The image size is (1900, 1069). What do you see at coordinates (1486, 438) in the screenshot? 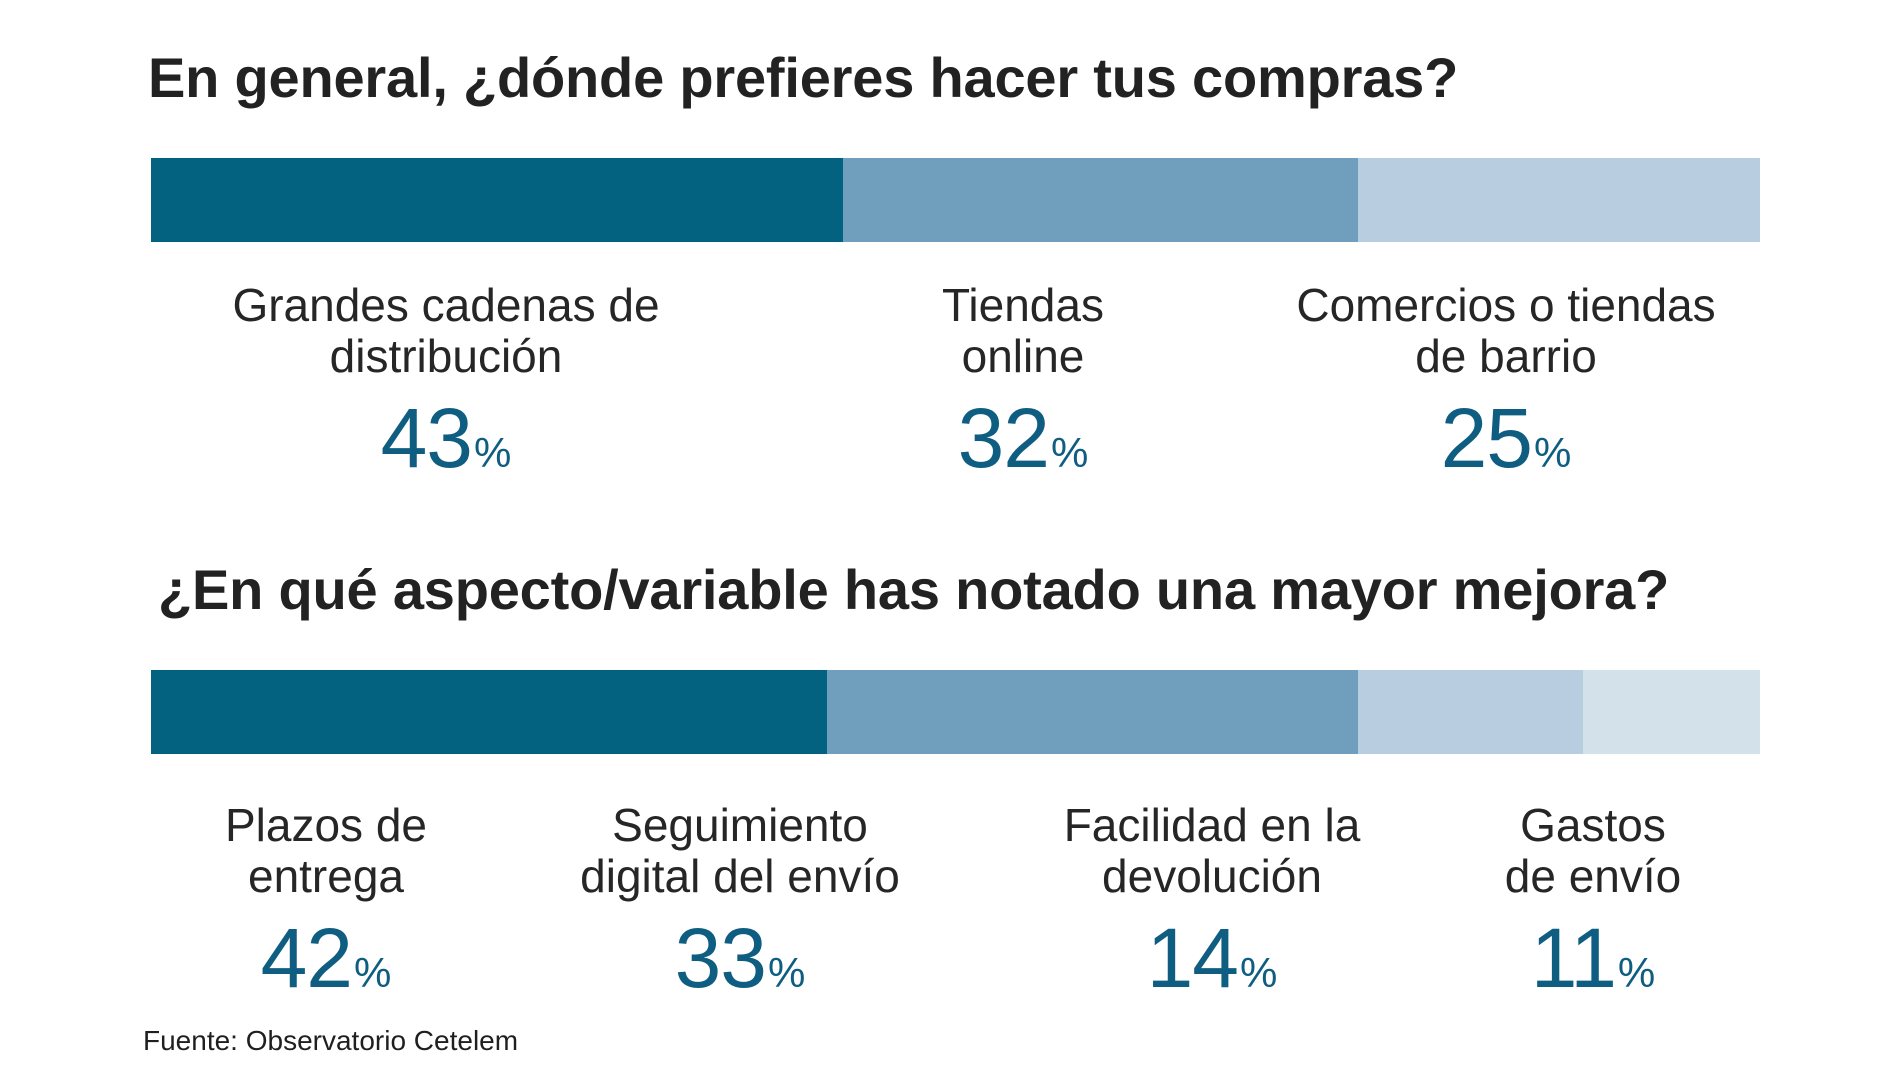
I see `percentage-value: 25` at bounding box center [1486, 438].